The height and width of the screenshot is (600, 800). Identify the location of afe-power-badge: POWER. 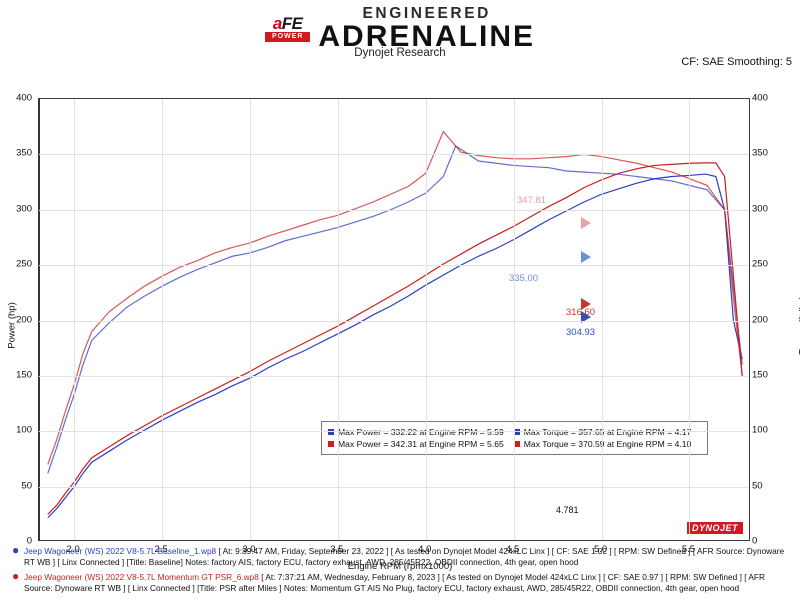
(287, 37).